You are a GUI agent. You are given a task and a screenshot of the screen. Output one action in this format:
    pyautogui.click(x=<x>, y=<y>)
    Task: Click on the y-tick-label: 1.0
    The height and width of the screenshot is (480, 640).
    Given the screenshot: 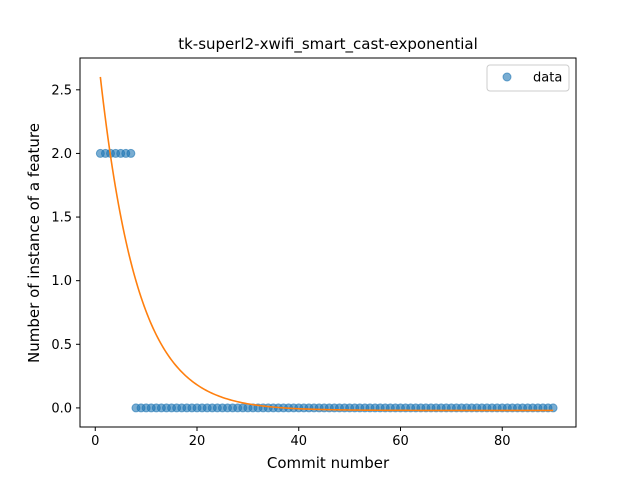 What is the action you would take?
    pyautogui.click(x=61, y=281)
    